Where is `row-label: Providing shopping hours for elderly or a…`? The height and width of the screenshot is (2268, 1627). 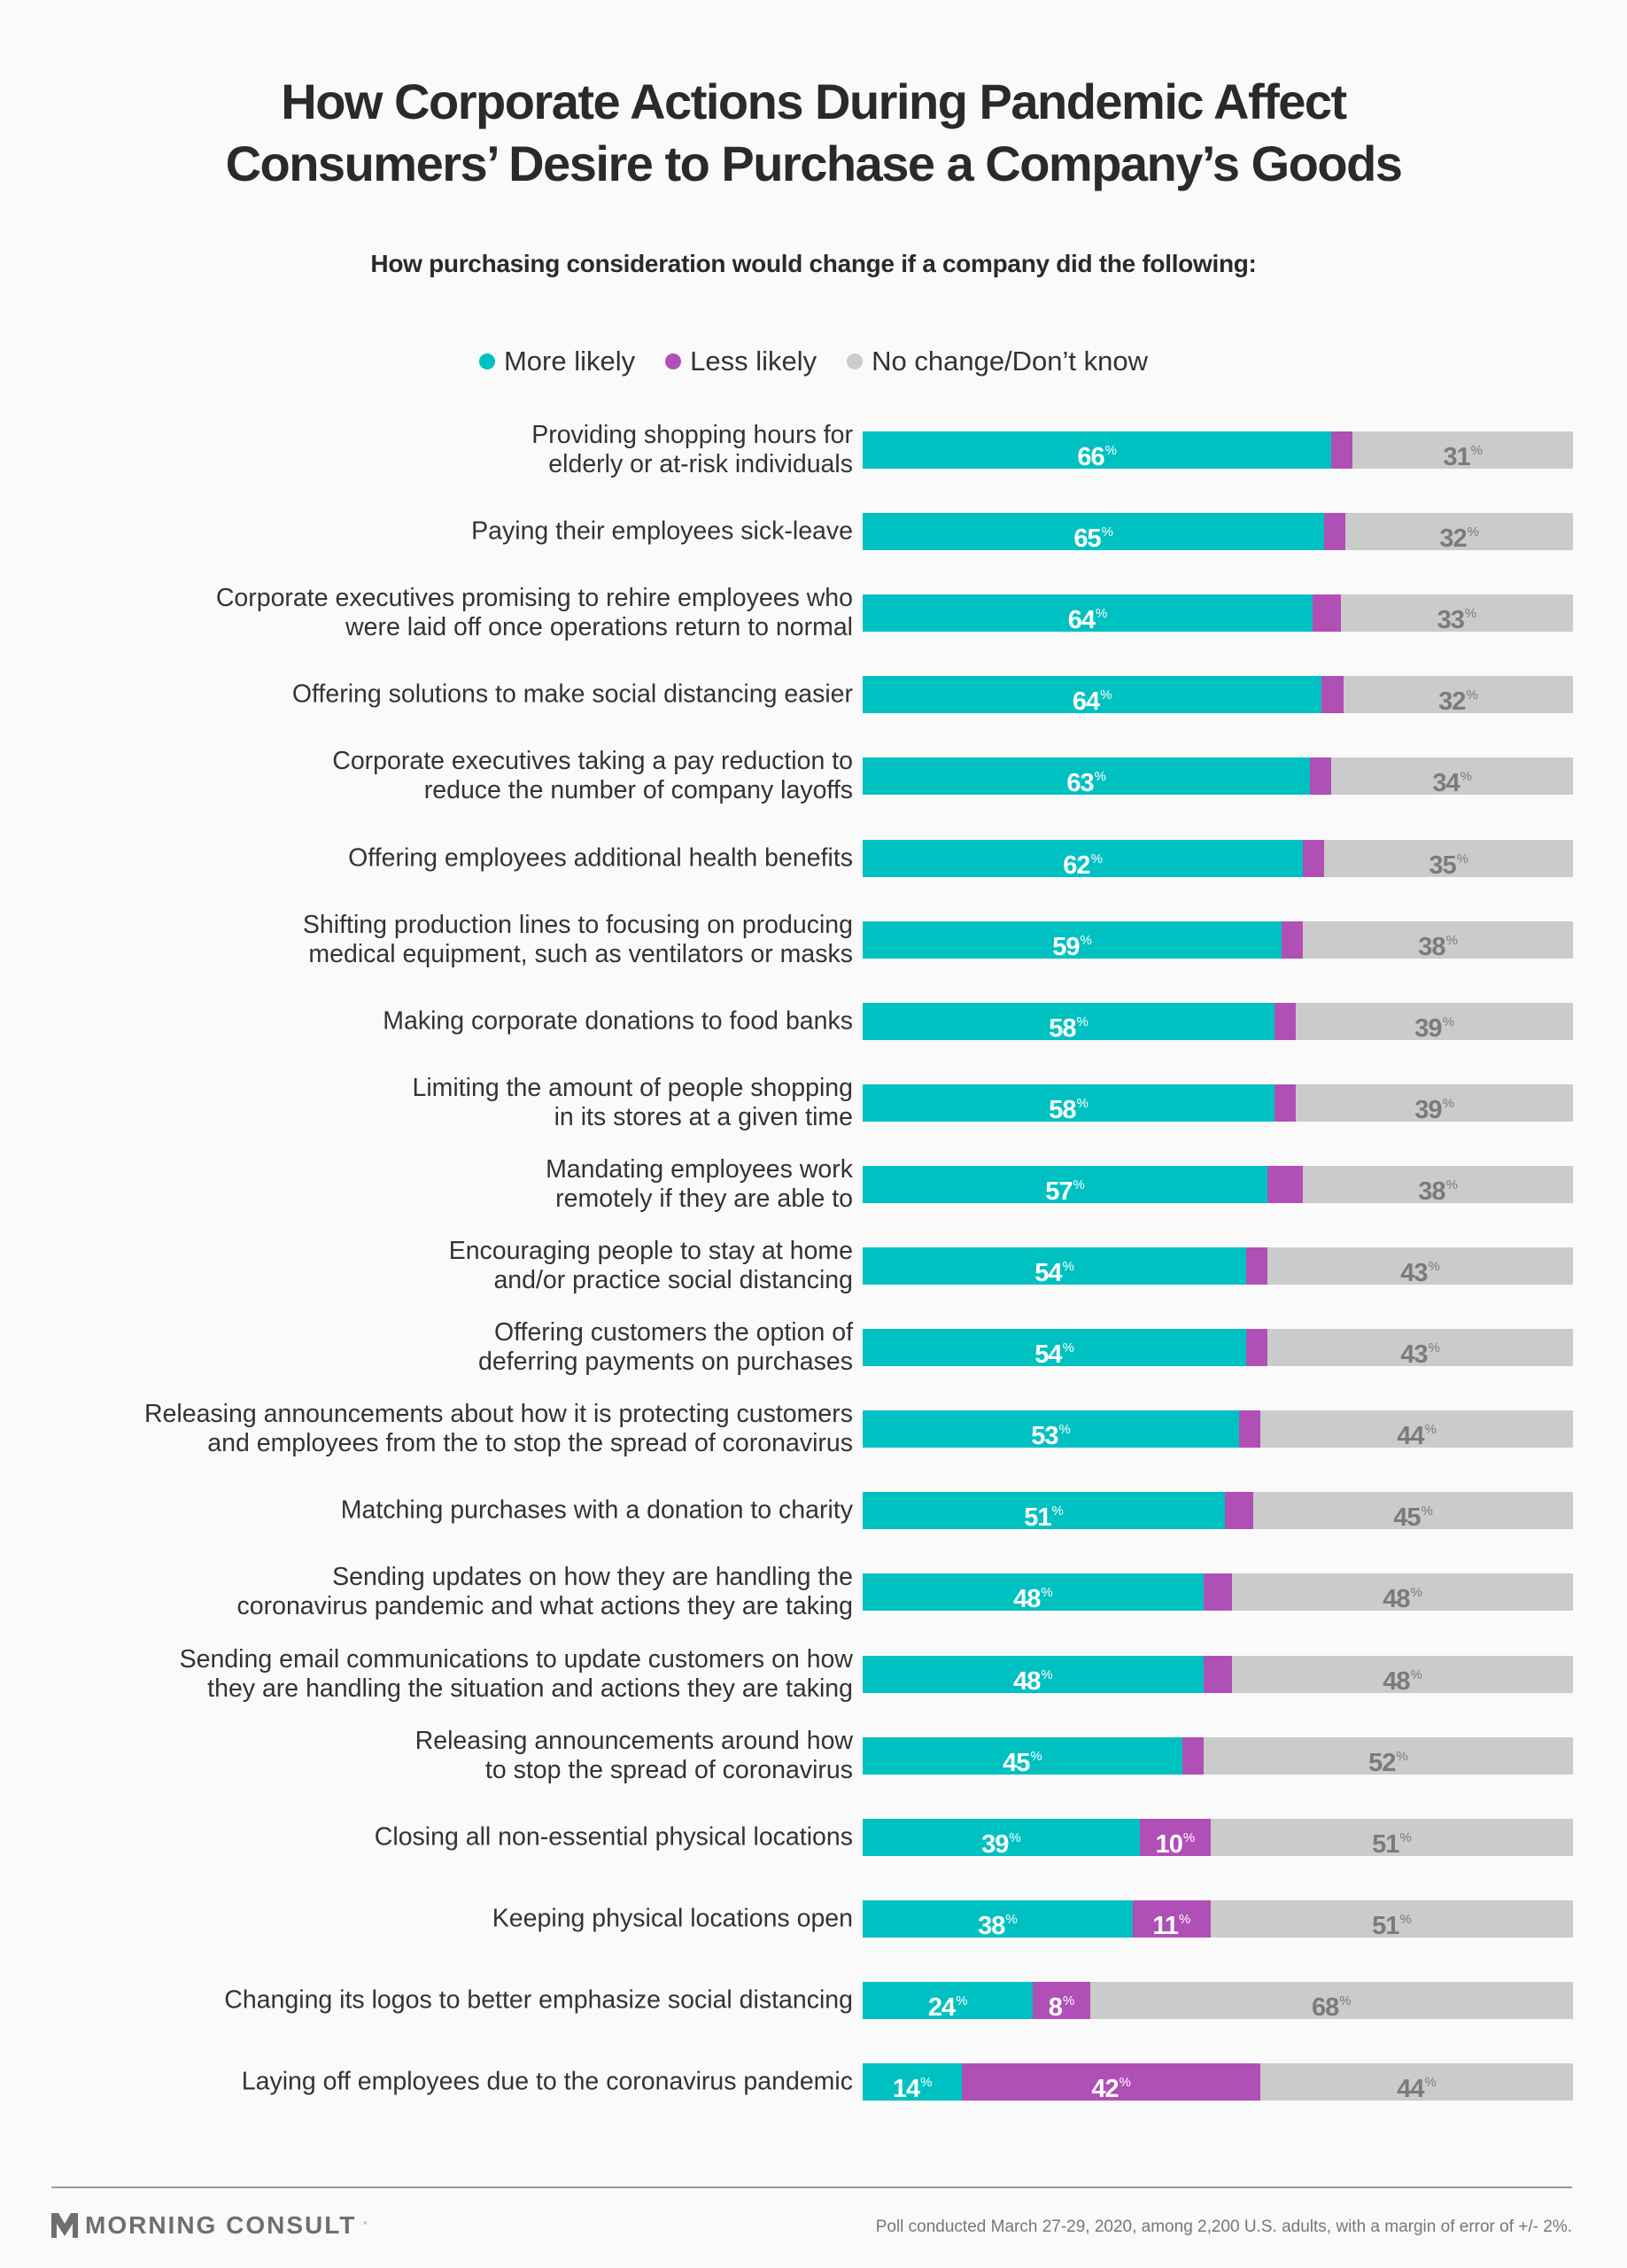 row-label: Providing shopping hours for elderly or a… is located at coordinates (692, 450).